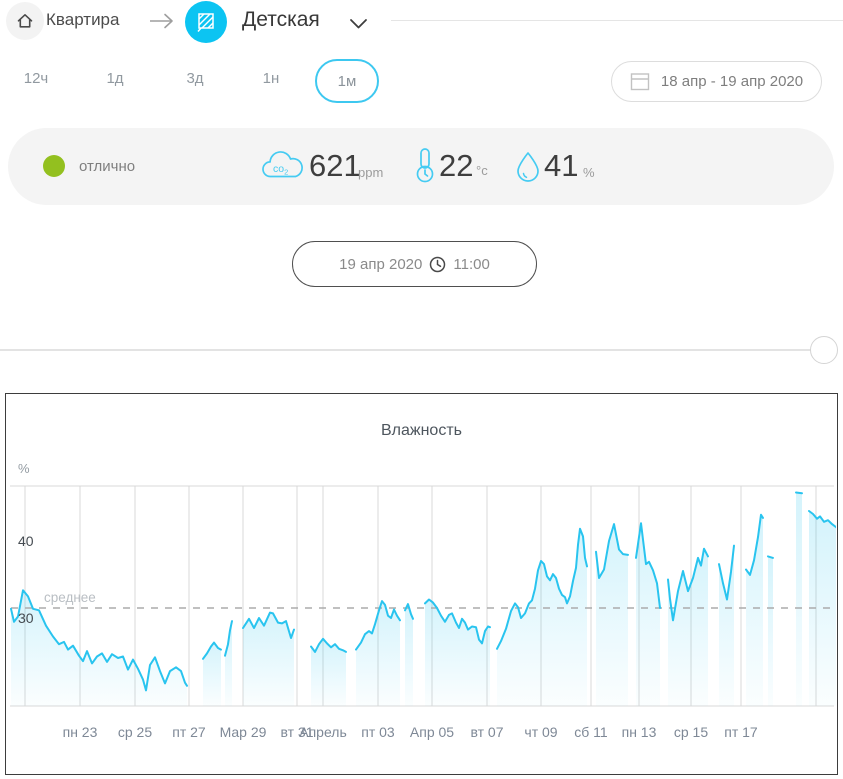 The height and width of the screenshot is (779, 843). I want to click on tab-12h: 12ч, so click(36, 78).